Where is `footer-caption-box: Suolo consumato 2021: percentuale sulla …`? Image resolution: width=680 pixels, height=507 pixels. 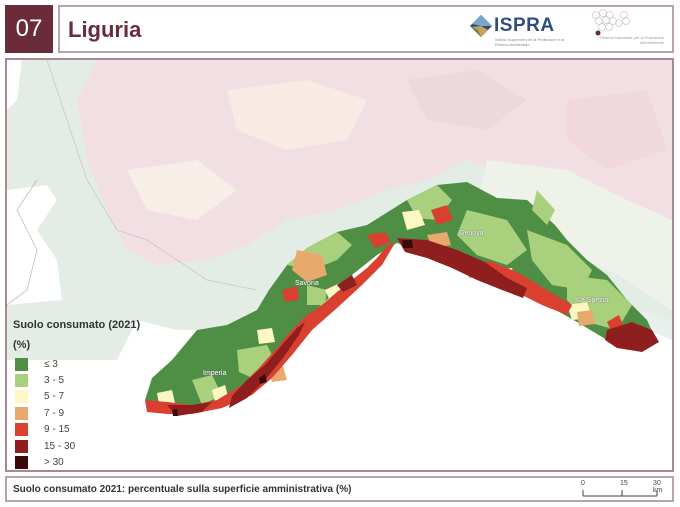 footer-caption-box: Suolo consumato 2021: percentuale sulla … is located at coordinates (339, 489).